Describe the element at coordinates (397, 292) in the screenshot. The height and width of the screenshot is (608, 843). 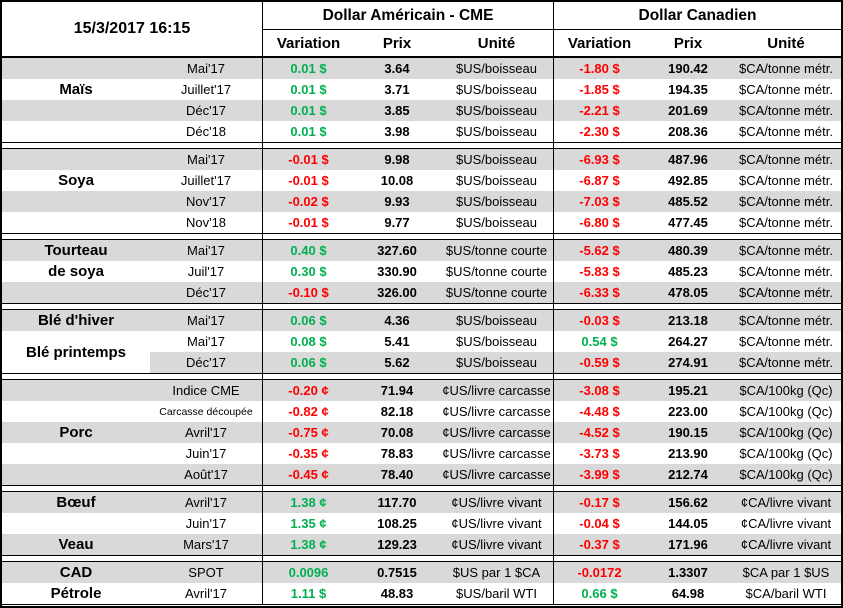
I see `us-price-cell: 326.00` at that location.